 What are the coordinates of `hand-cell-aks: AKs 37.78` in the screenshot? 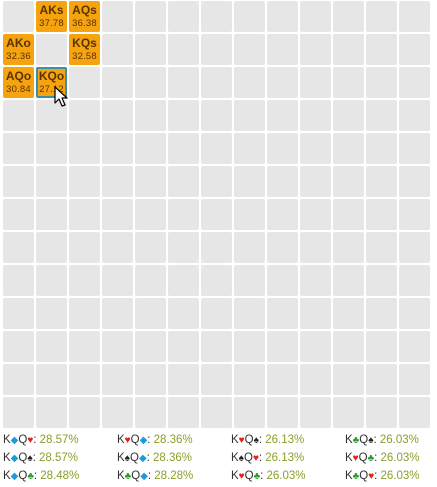 It's located at (51, 16).